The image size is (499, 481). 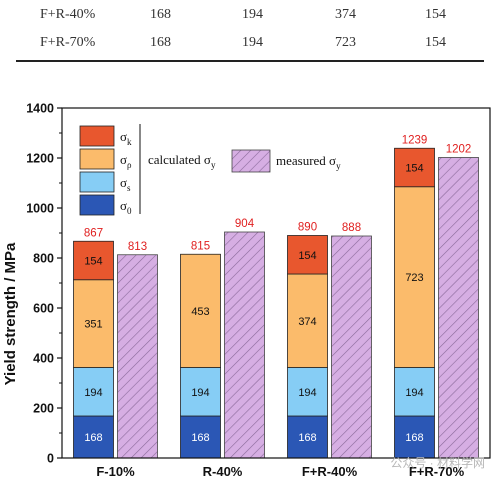 I want to click on segment-value-label: 351, so click(x=93, y=325).